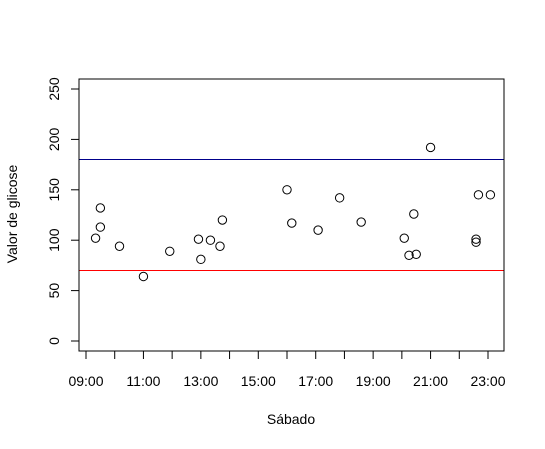  Describe the element at coordinates (63, 211) in the screenshot. I see `y-axis: 0 50 100 150 200 250` at that location.